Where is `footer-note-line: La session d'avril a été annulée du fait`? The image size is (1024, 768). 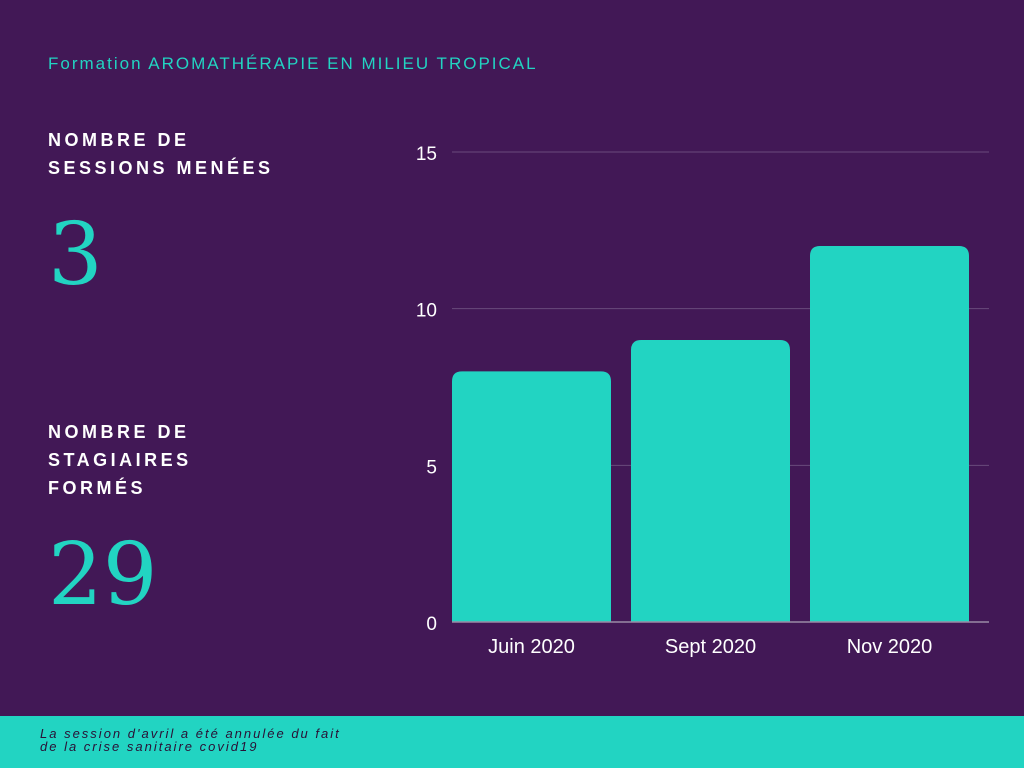 footer-note-line: La session d'avril a été annulée du fait is located at coordinates (190, 733).